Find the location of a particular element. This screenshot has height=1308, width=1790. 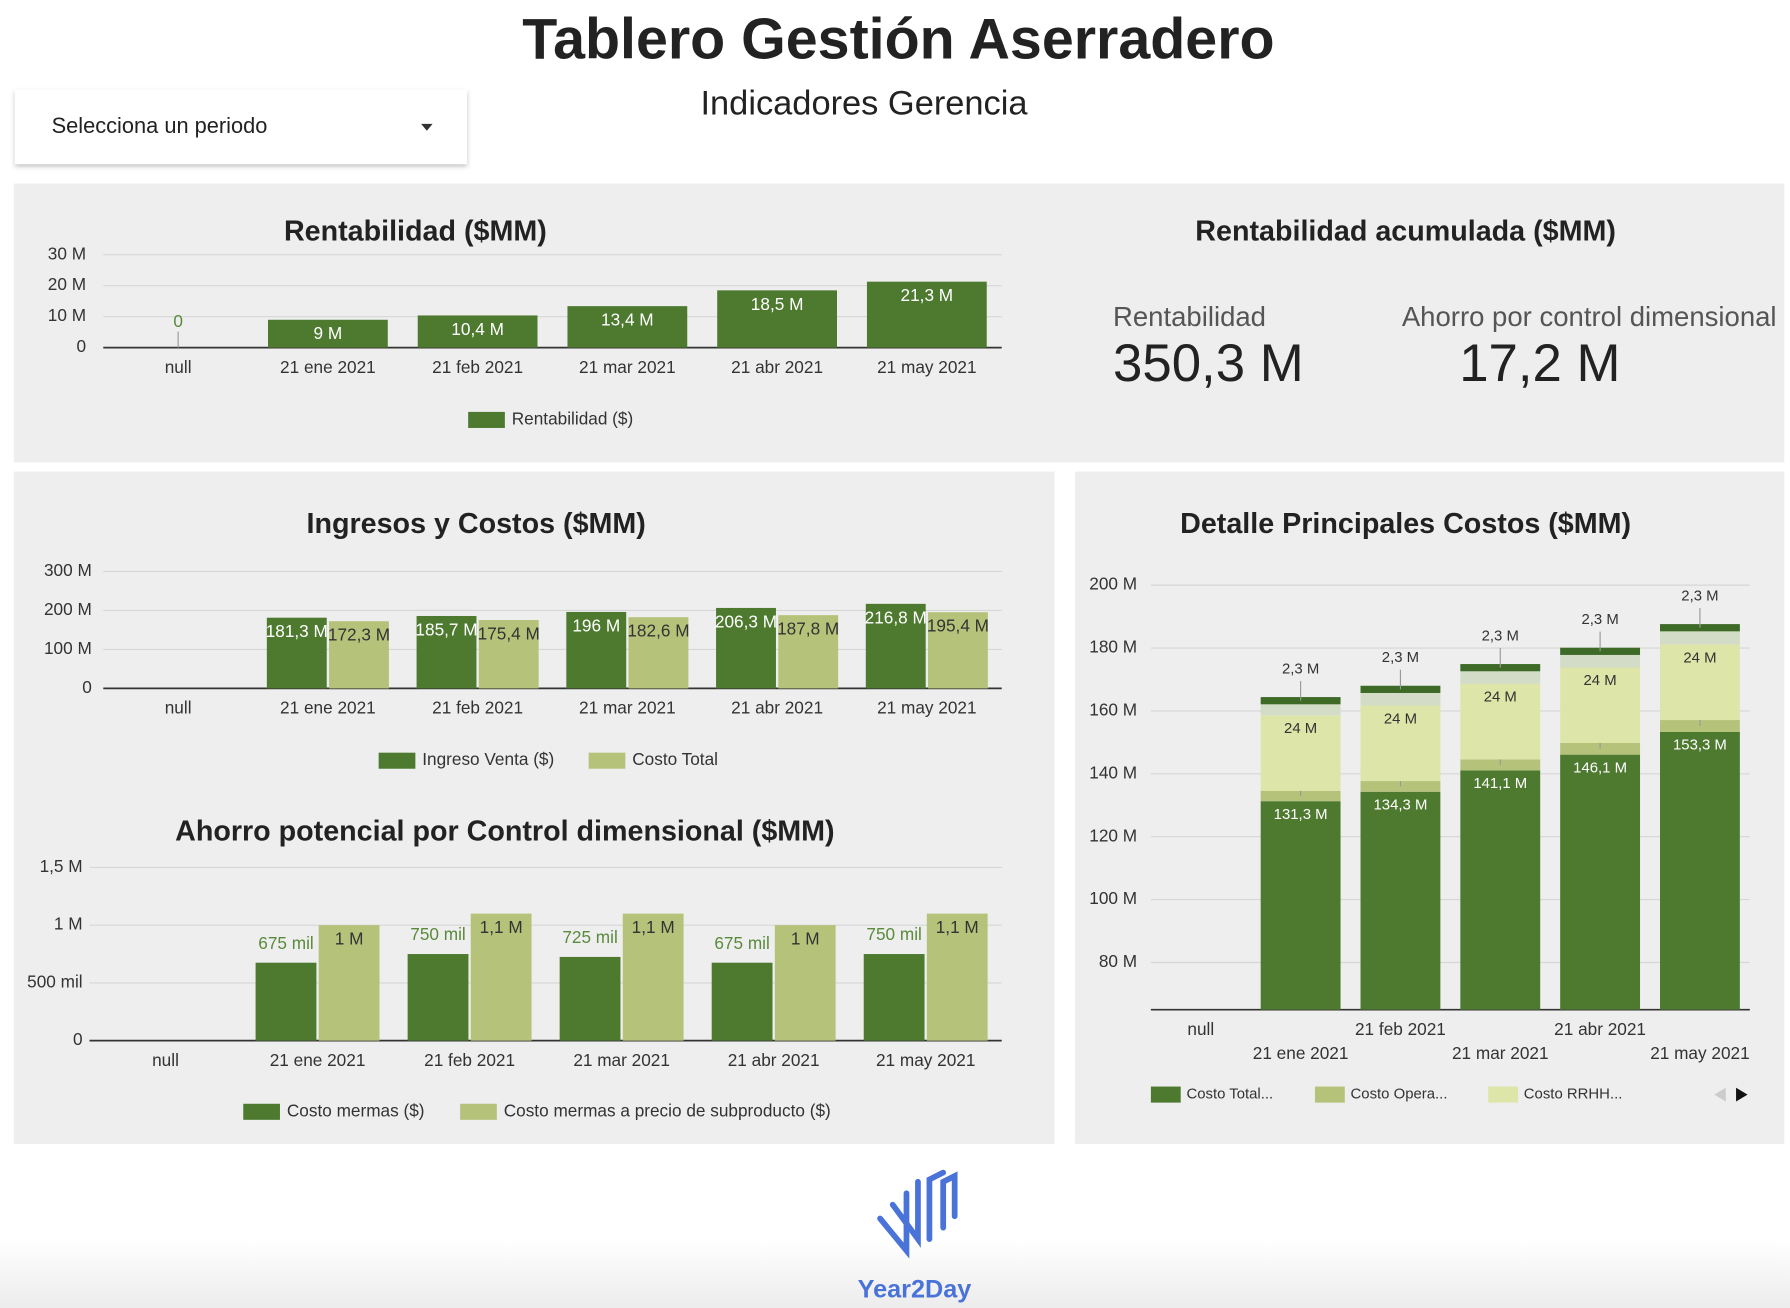

value-label: 206,3 M is located at coordinates (746, 621).